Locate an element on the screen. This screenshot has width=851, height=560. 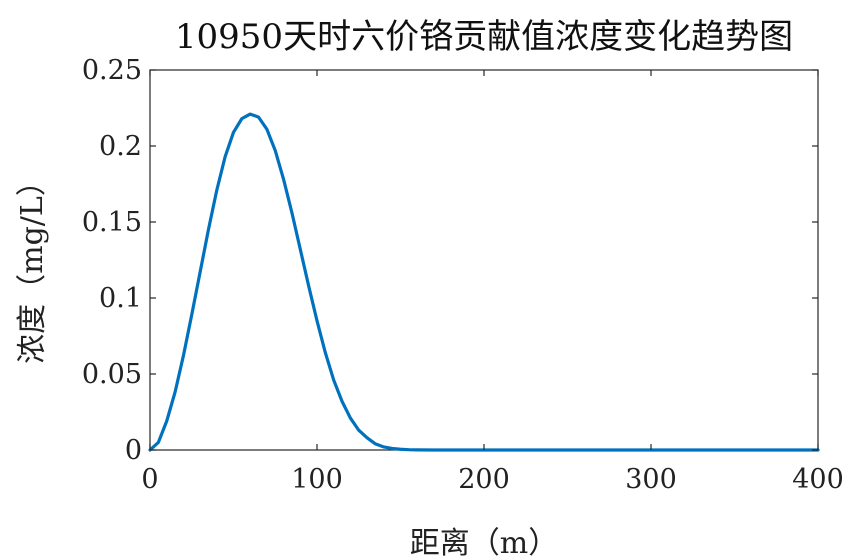
x-tick-label: 100 is located at coordinates (317, 479).